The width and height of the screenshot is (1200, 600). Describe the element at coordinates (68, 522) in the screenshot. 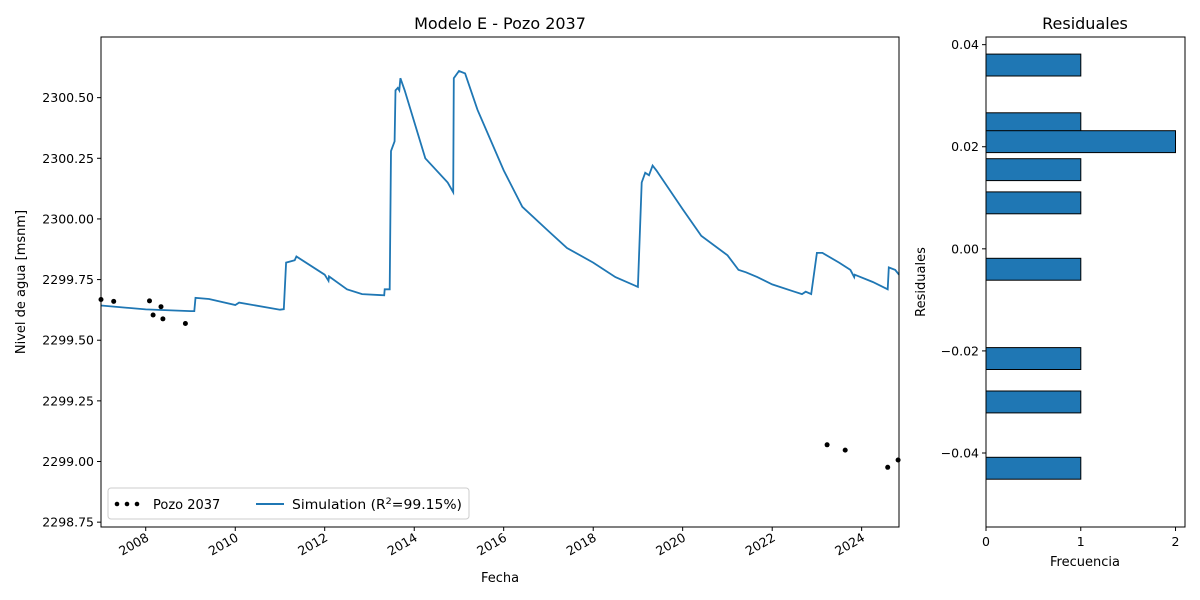

I see `y-tick-label: 2298.75` at that location.